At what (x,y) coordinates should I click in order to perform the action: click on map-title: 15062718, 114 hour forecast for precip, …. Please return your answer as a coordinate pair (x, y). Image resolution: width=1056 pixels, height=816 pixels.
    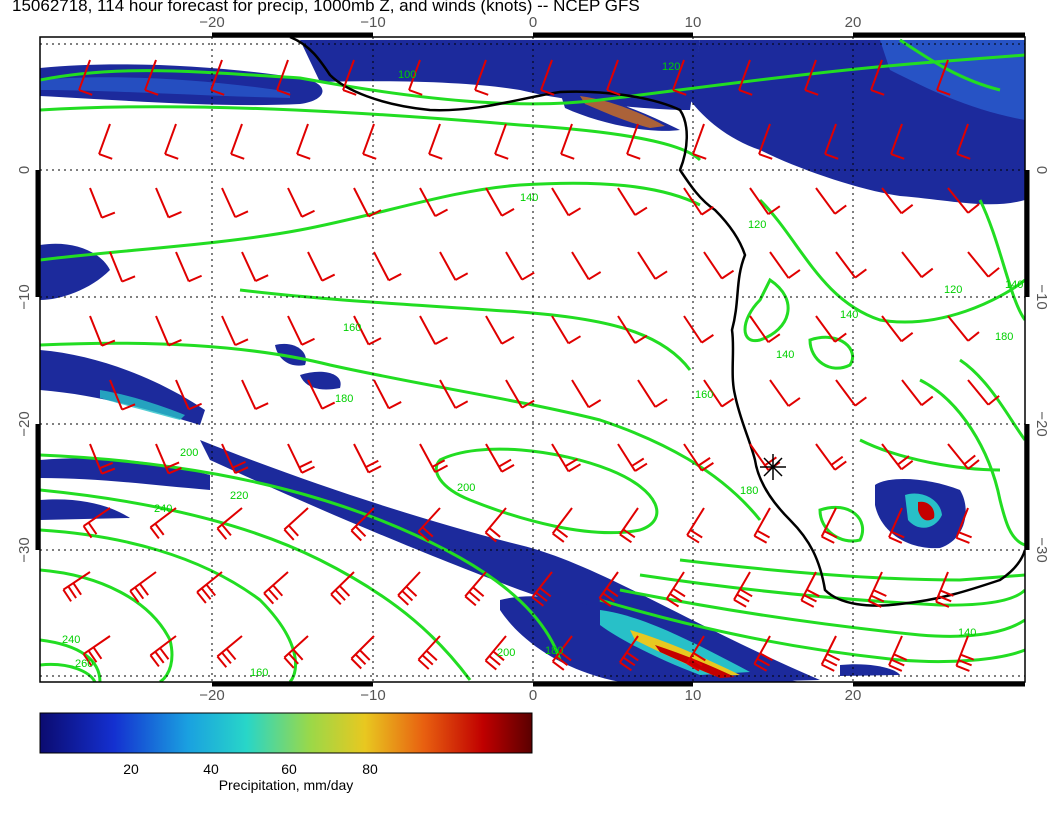
    Looking at the image, I should click on (326, 7).